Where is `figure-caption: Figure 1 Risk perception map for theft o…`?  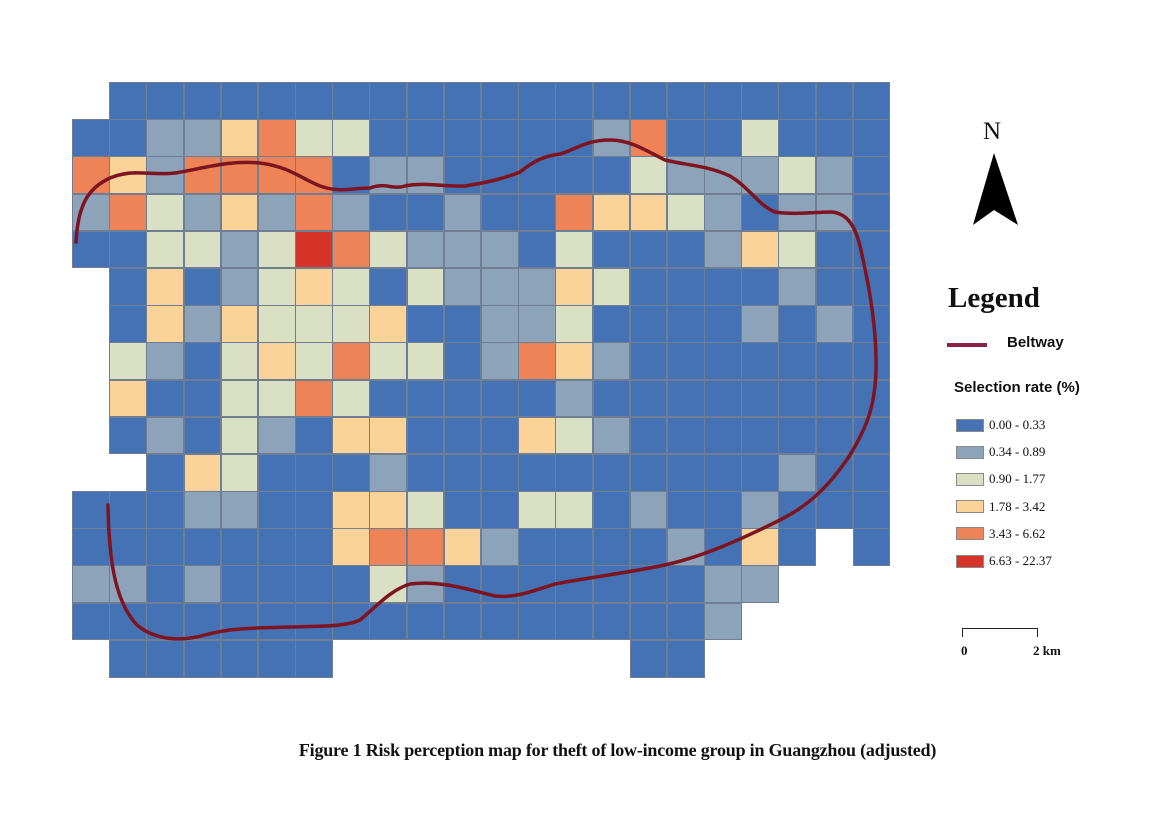
figure-caption: Figure 1 Risk perception map for theft o… is located at coordinates (617, 750).